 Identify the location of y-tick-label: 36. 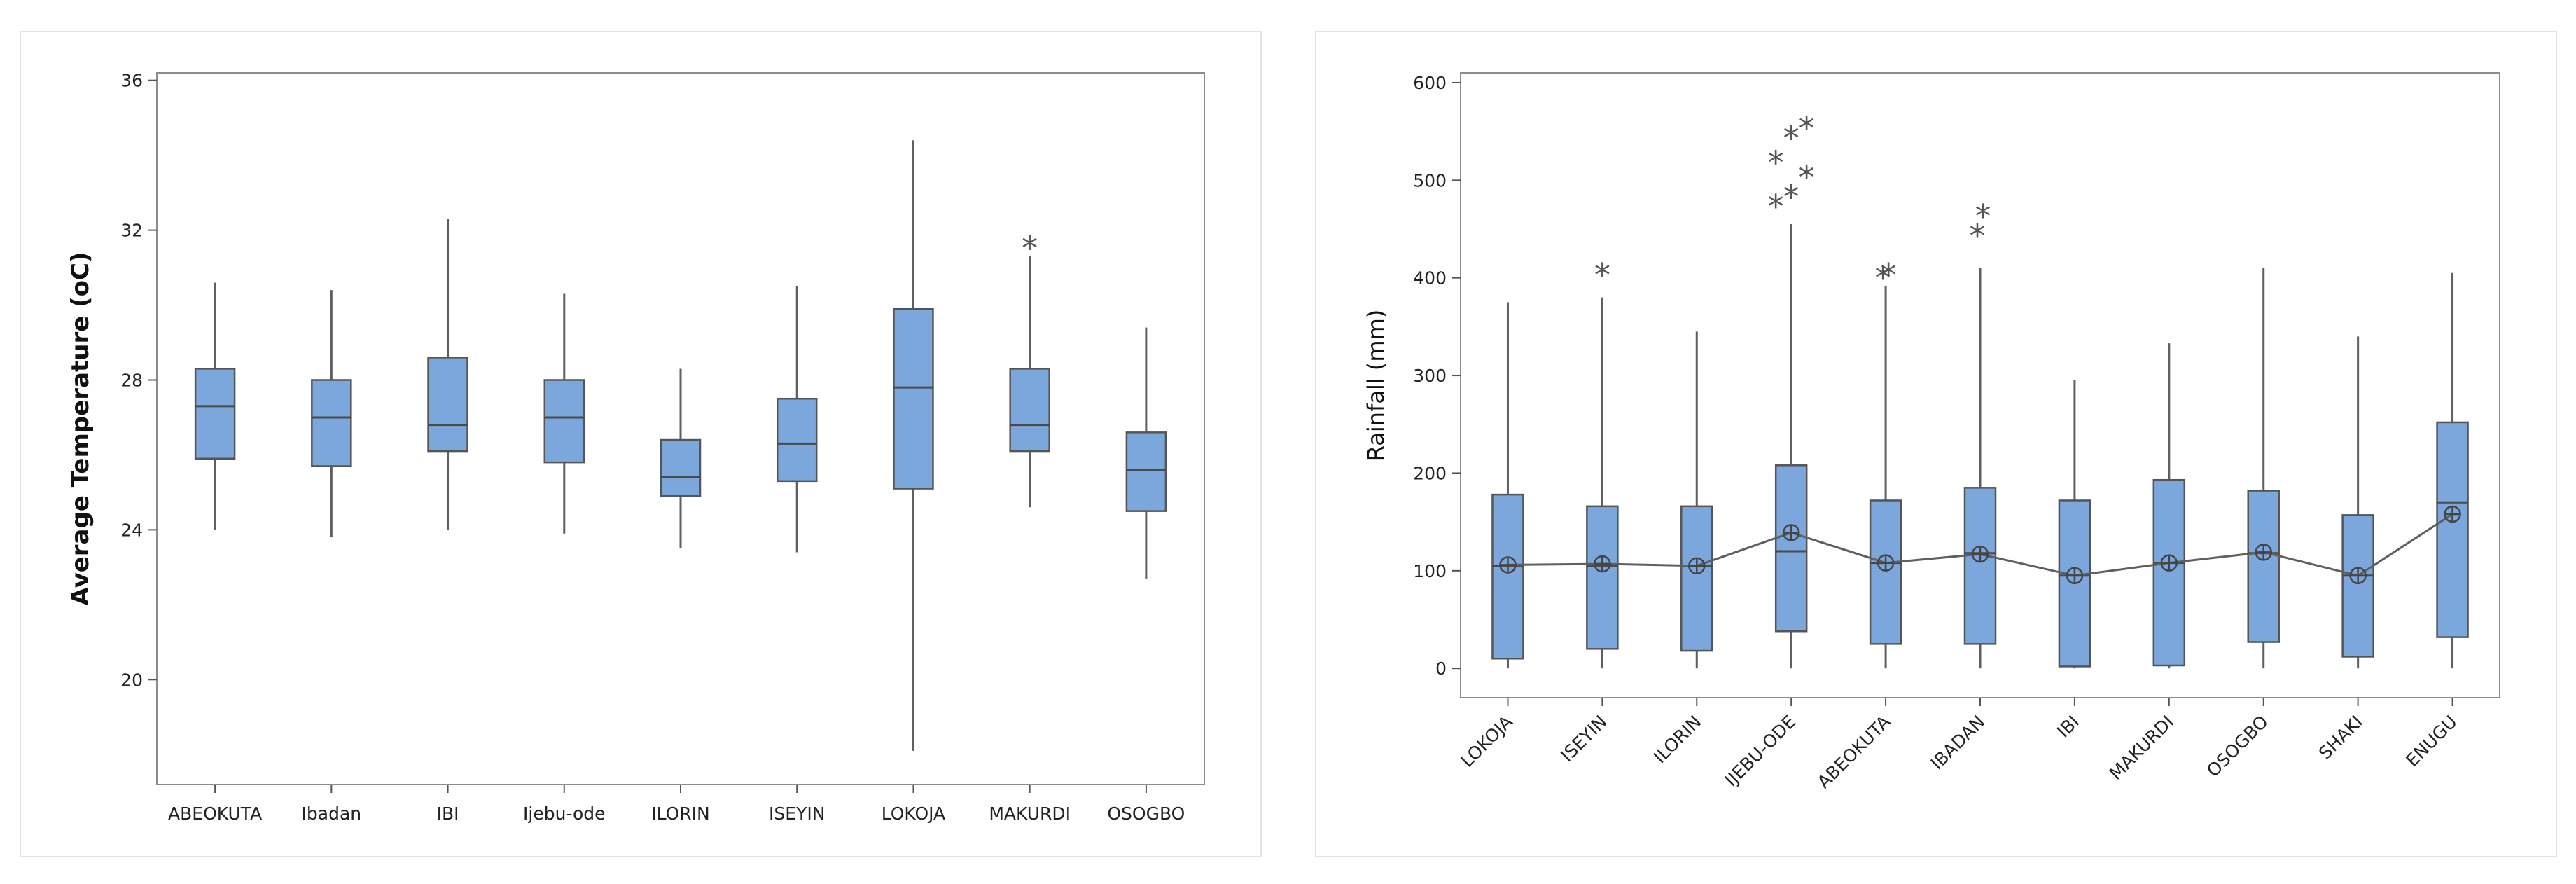
(131, 81).